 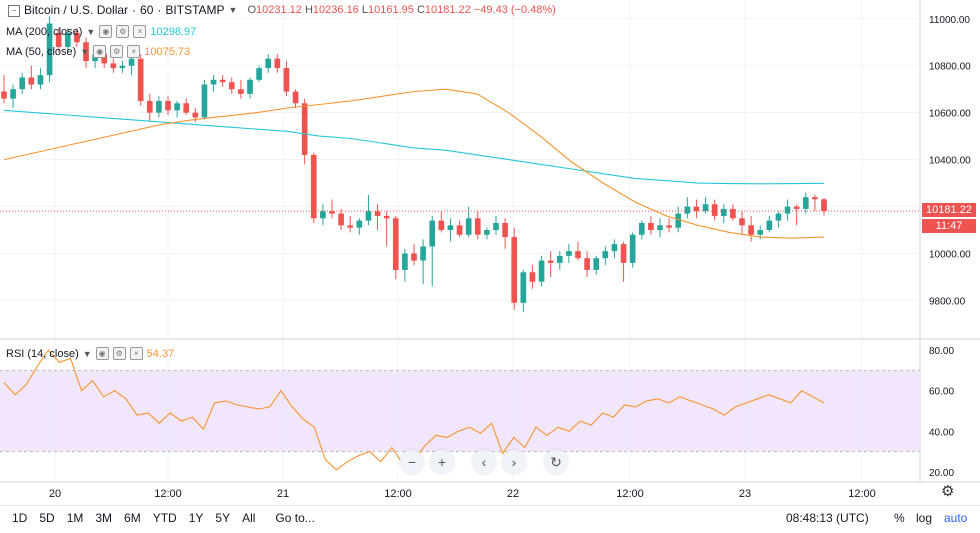 I want to click on last-price-badge: 10181.22, so click(x=949, y=210).